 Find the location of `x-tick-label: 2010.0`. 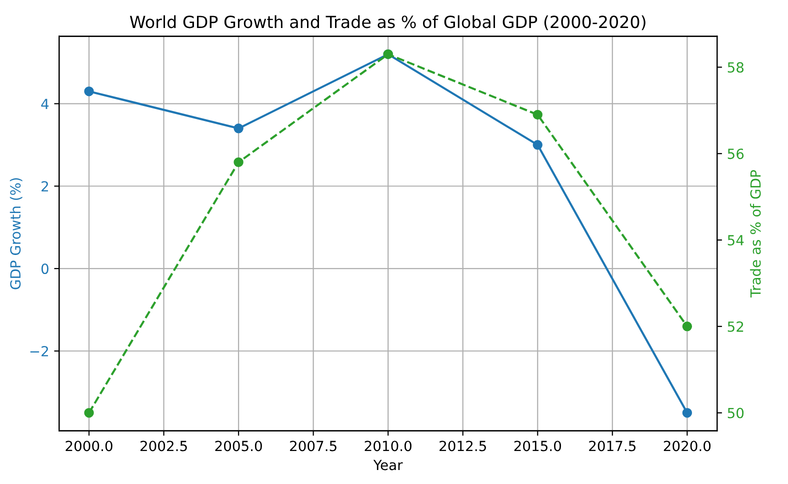

x-tick-label: 2010.0 is located at coordinates (388, 446).